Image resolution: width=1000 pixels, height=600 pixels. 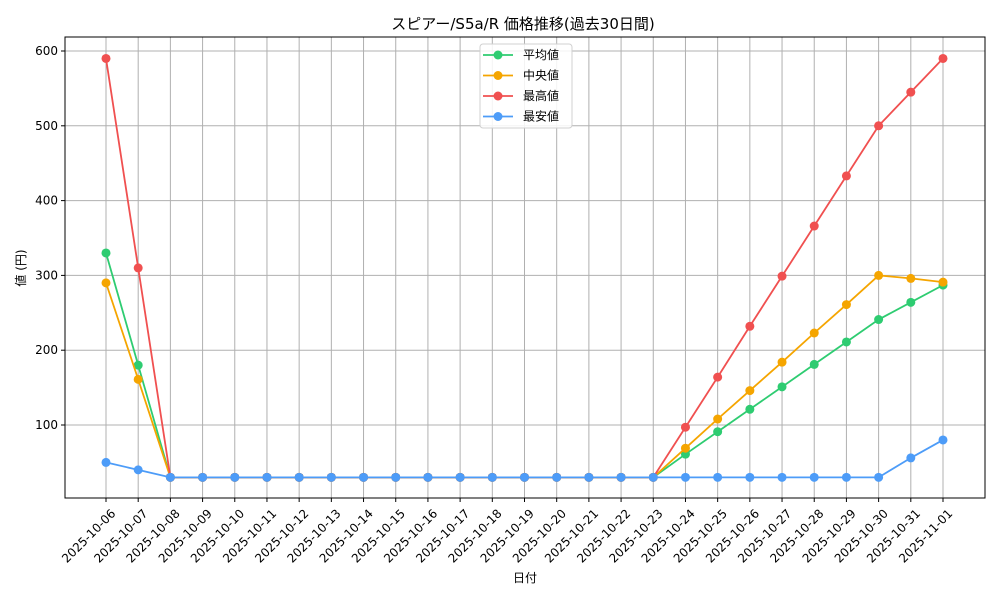 What do you see at coordinates (526, 86) in the screenshot?
I see `legend-box` at bounding box center [526, 86].